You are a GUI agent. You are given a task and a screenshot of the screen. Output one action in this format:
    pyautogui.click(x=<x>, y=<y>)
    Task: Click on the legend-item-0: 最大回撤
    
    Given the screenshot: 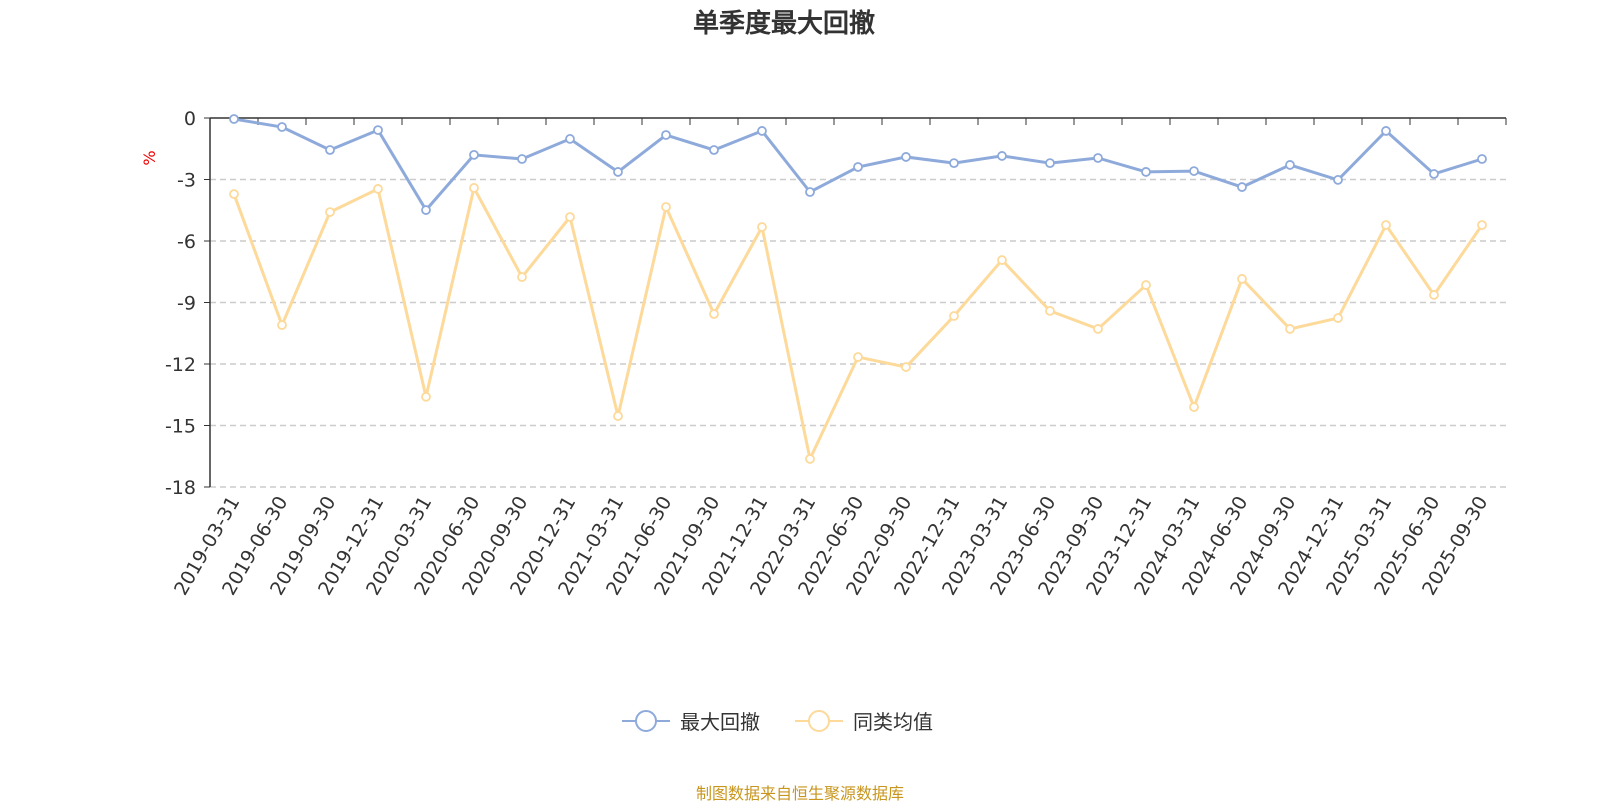 What is the action you would take?
    pyautogui.click(x=691, y=722)
    